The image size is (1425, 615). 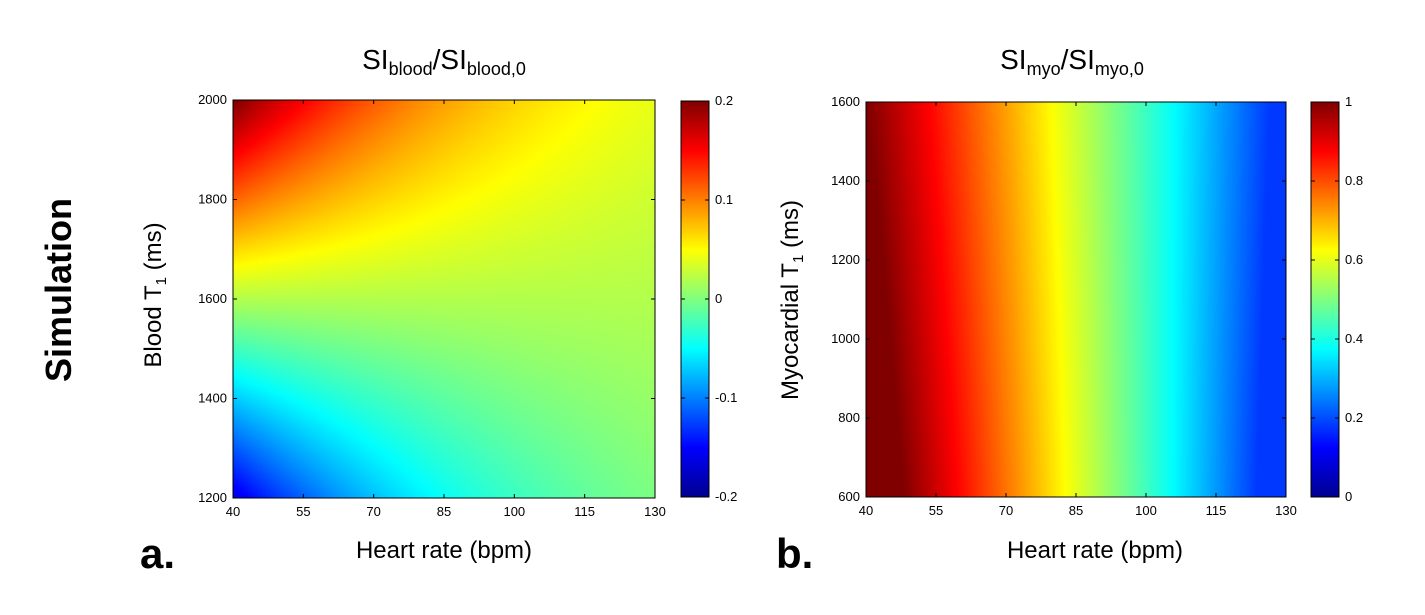 What do you see at coordinates (726, 397) in the screenshot?
I see `colorbar-tick-label: -0.1` at bounding box center [726, 397].